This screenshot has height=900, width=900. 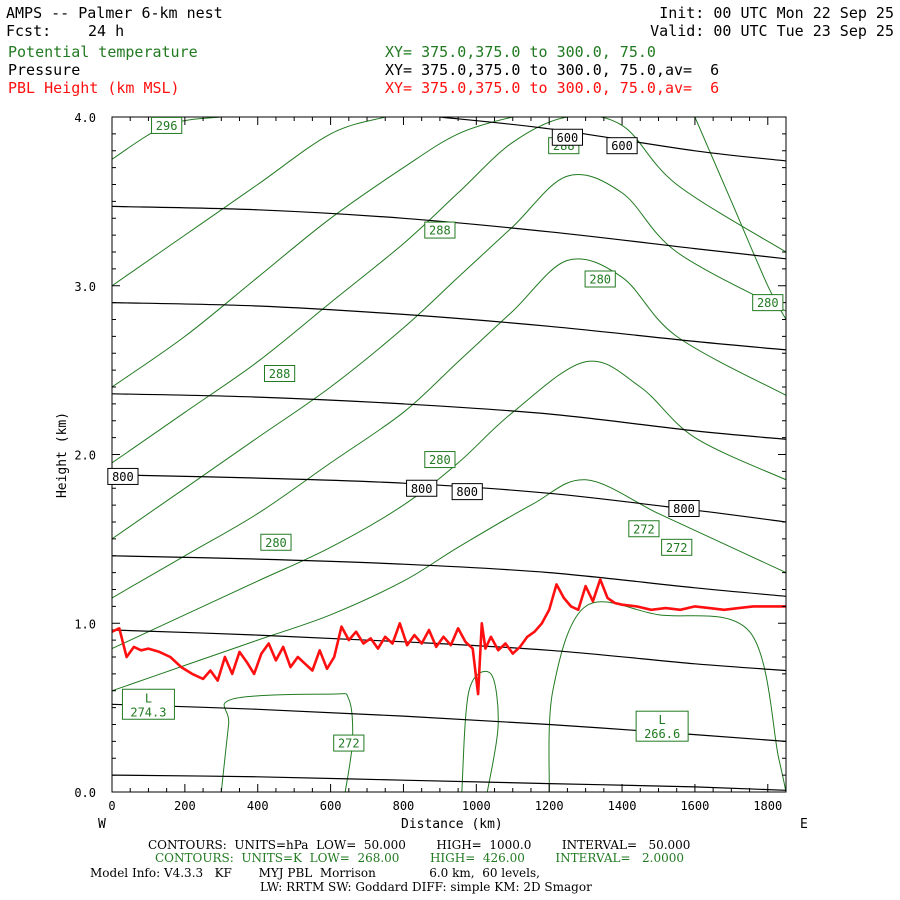 What do you see at coordinates (331, 806) in the screenshot?
I see `x-tick-label: 600` at bounding box center [331, 806].